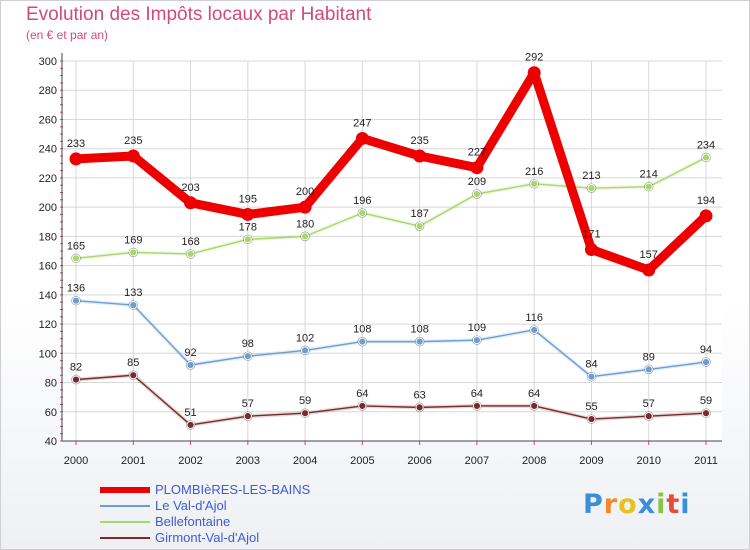  I want to click on data-label: 136, so click(76, 289).